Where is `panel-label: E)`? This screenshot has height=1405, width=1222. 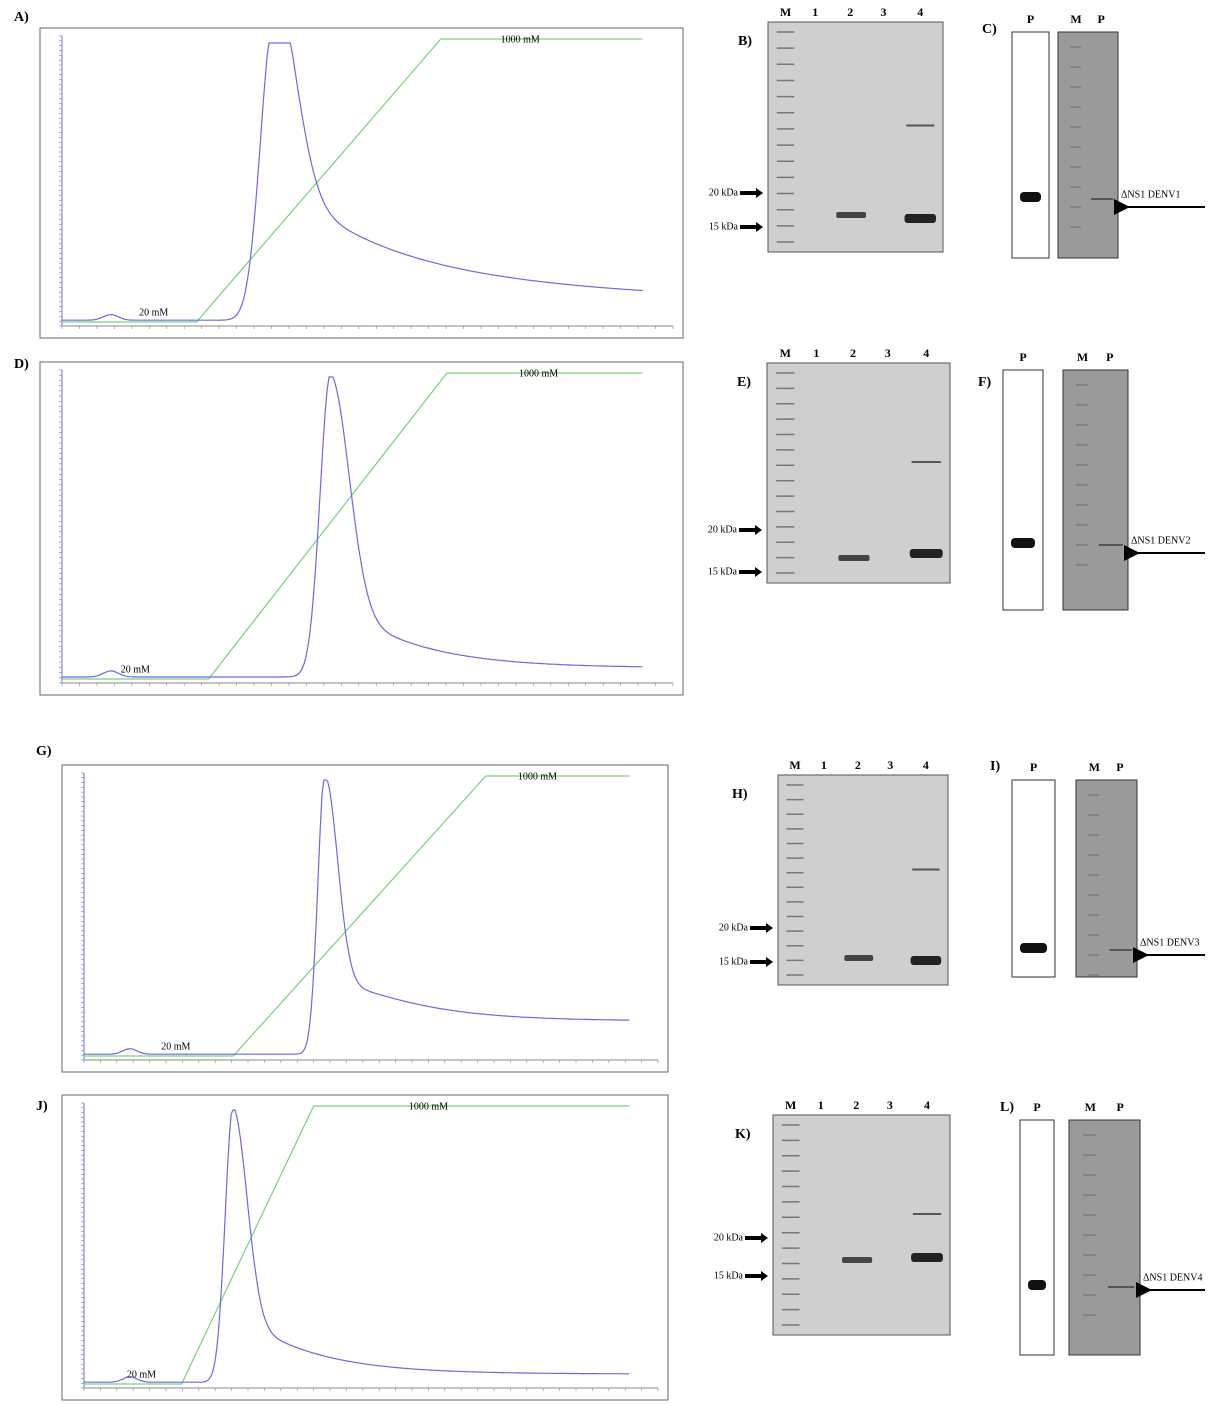 panel-label: E) is located at coordinates (744, 382).